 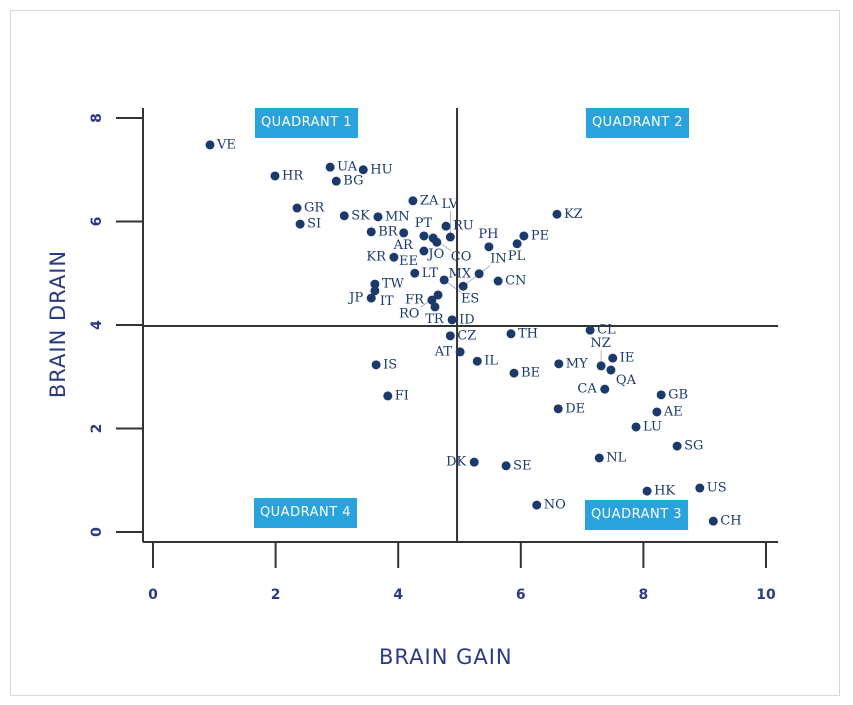 I want to click on point-label-pt: PT, so click(x=424, y=223).